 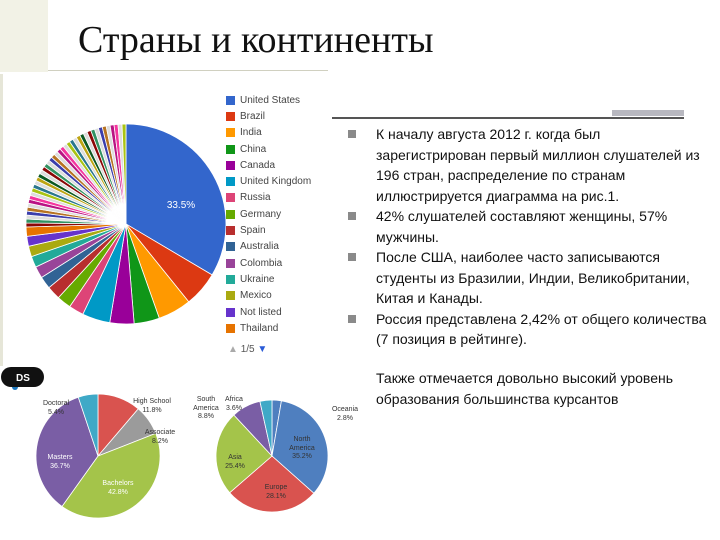 I want to click on legend-label: Australia, so click(x=259, y=247).